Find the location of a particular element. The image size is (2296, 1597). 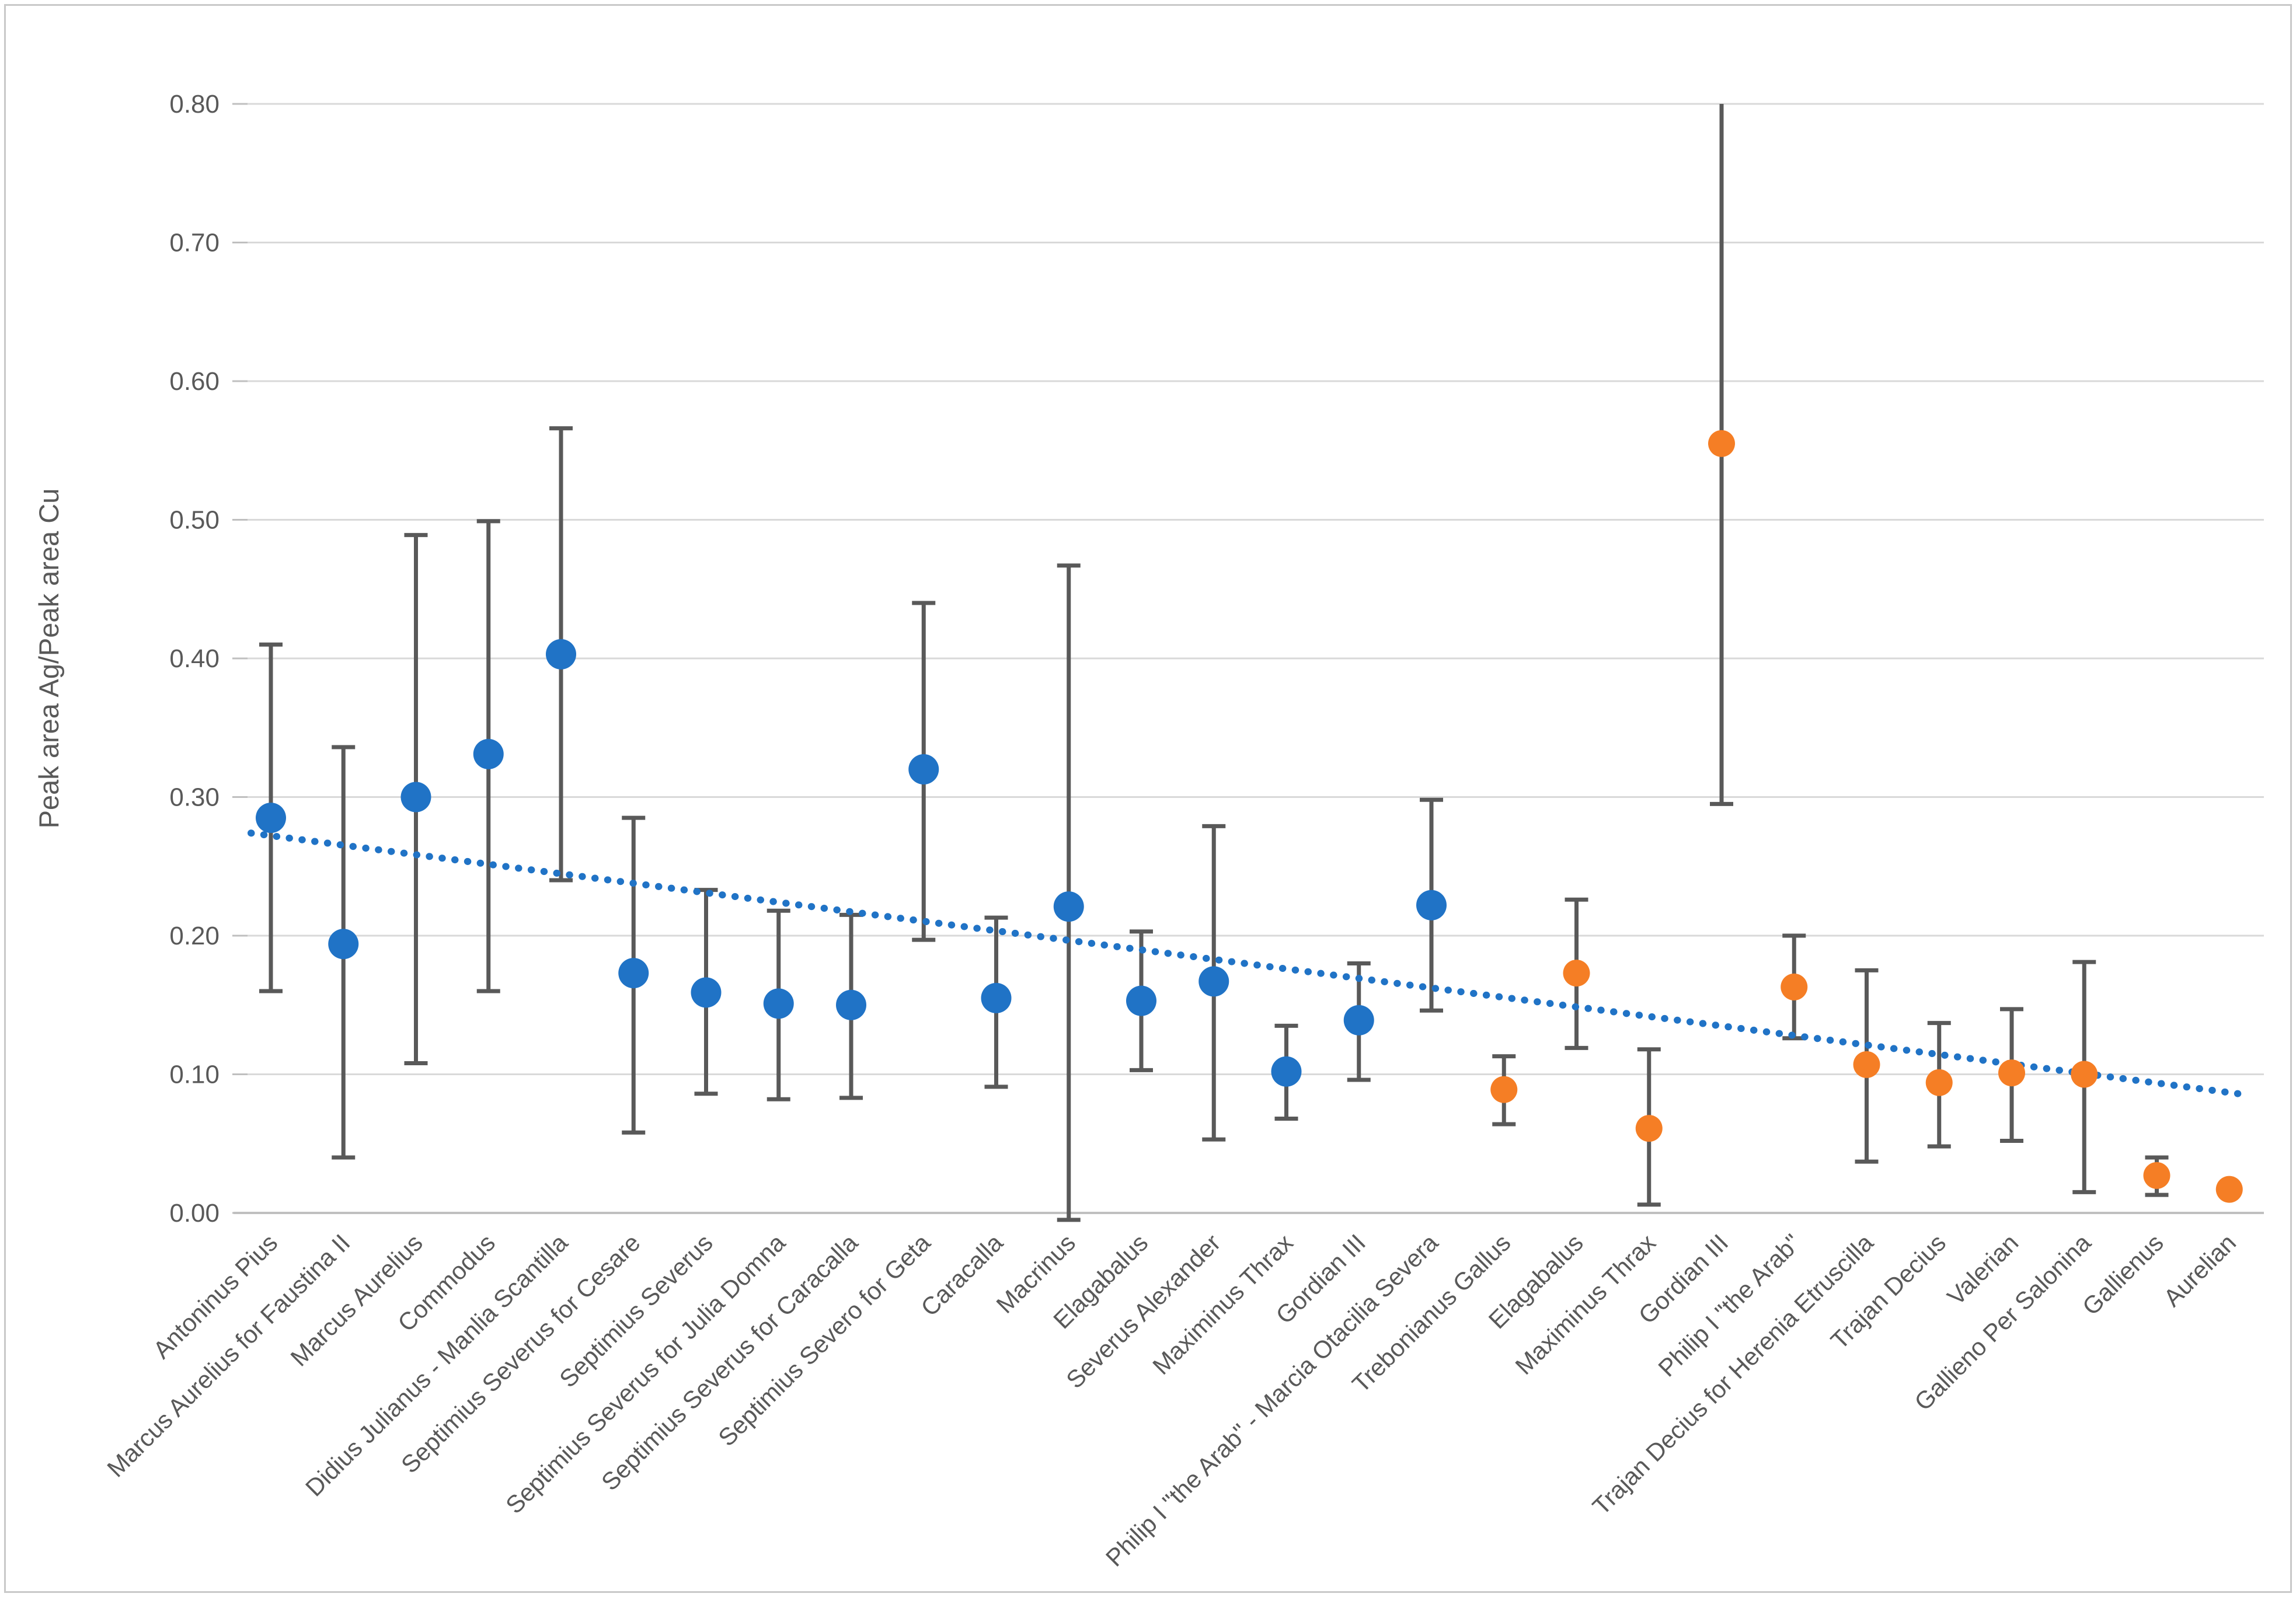

y-tick-label: 0.40 is located at coordinates (195, 658).